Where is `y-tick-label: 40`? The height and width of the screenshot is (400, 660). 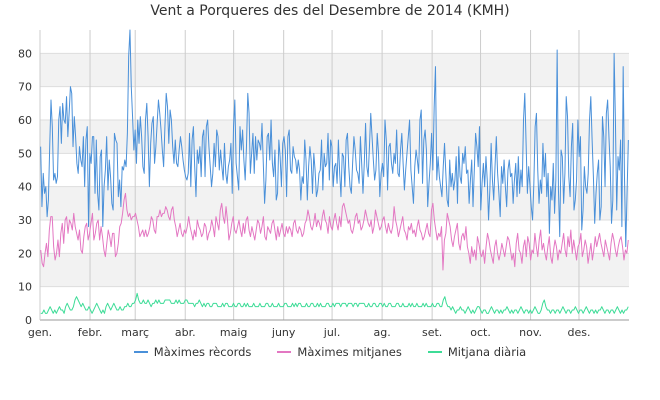
y-tick-label: 40 is located at coordinates (25, 187).